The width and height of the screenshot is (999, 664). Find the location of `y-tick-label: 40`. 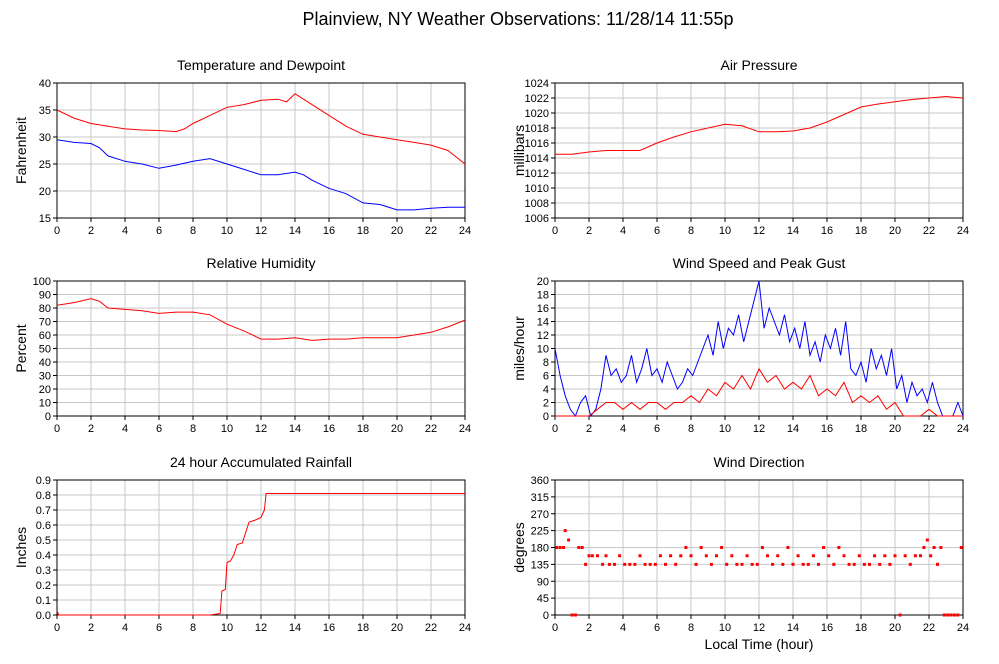

y-tick-label: 40 is located at coordinates (45, 363).